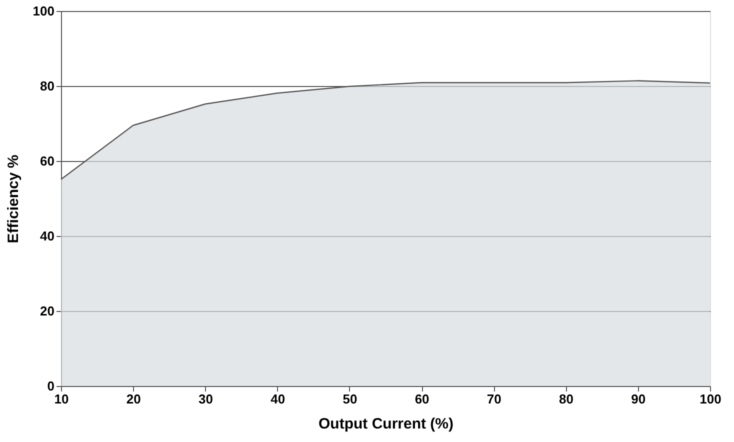 The image size is (734, 442). What do you see at coordinates (711, 399) in the screenshot?
I see `x-tick-label: 100` at bounding box center [711, 399].